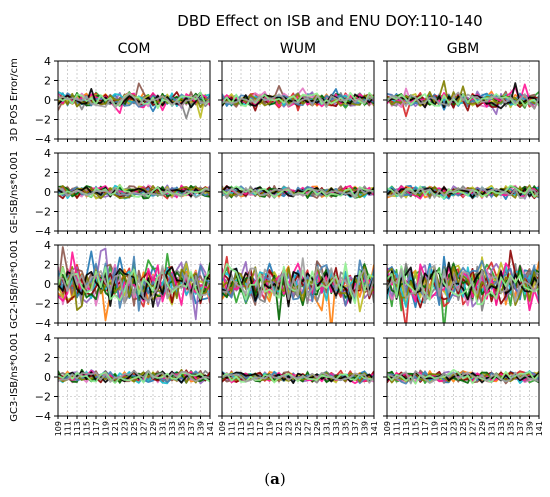  I want to click on panel-r3-c2, so click(296, 285).